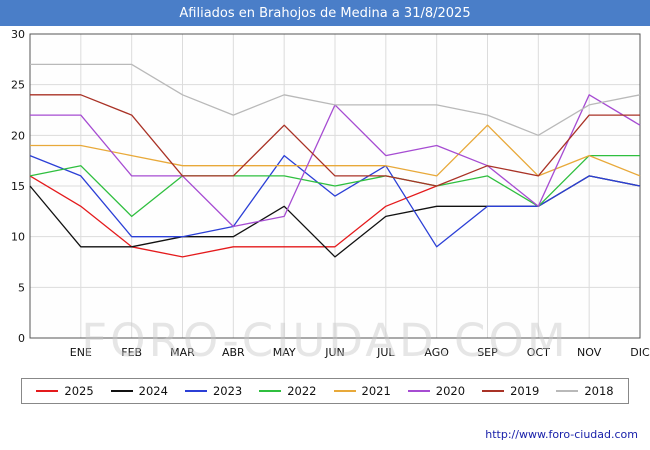  Describe the element at coordinates (450, 391) in the screenshot. I see `legend-label: 2020` at that location.